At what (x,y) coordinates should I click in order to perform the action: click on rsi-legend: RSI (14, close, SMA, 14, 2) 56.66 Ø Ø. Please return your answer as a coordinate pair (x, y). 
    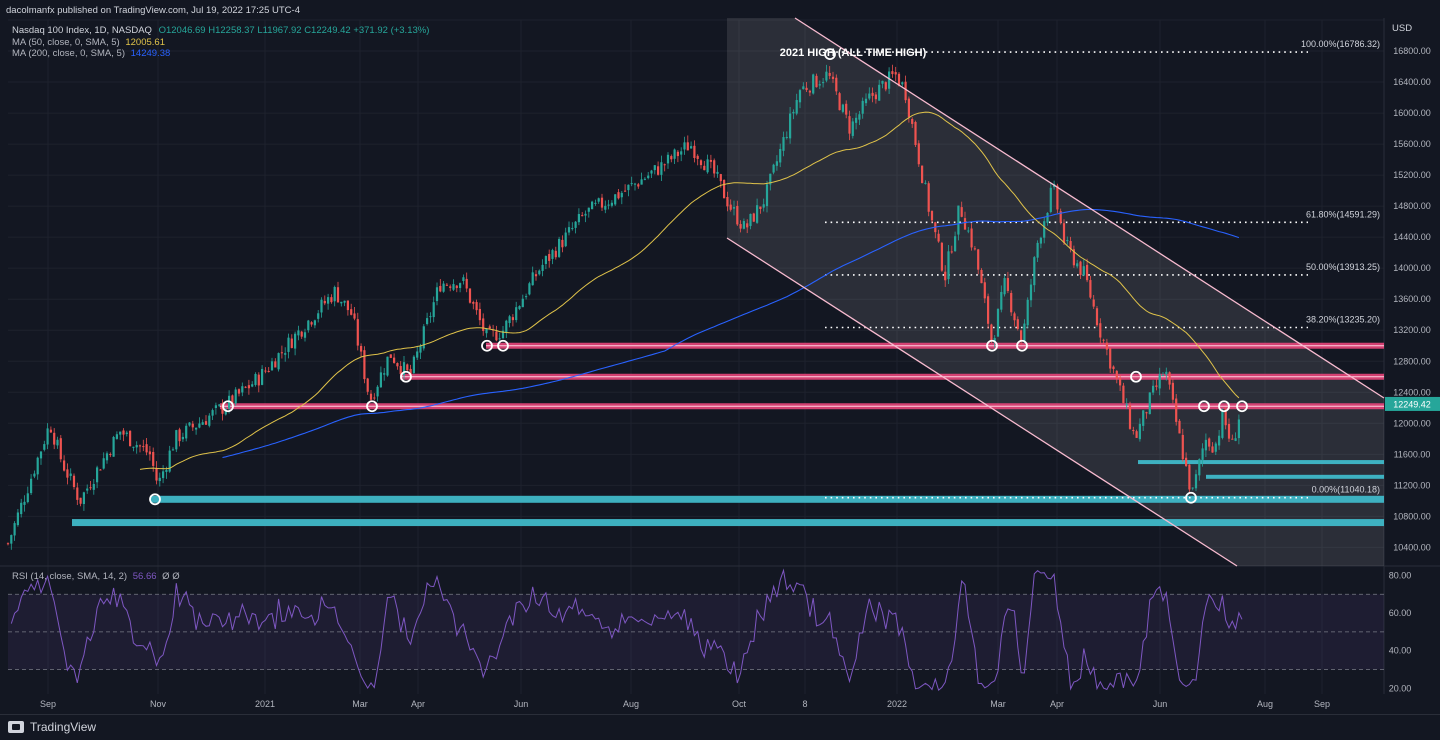
    Looking at the image, I should click on (96, 576).